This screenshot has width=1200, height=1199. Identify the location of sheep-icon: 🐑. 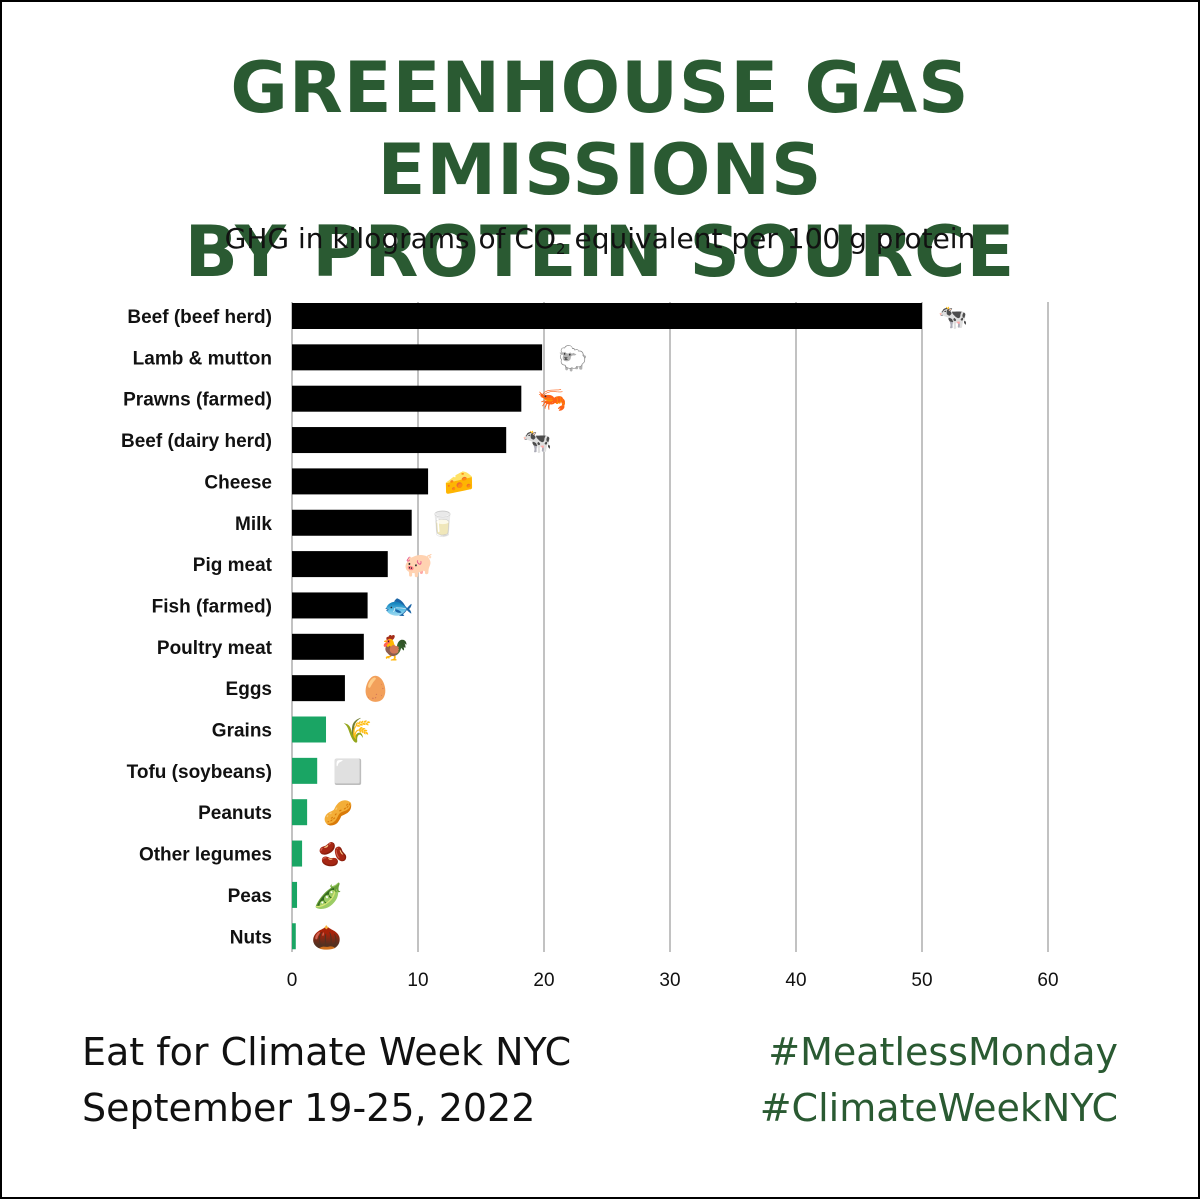
(573, 357).